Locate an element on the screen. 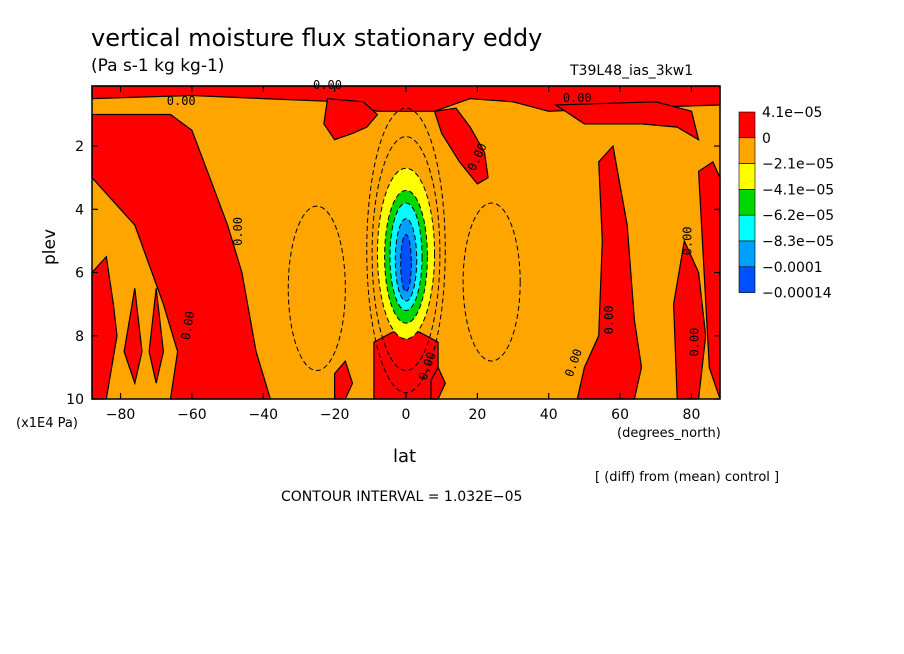 Image resolution: width=904 pixels, height=654 pixels. colorbar-label: 0 is located at coordinates (766, 139).